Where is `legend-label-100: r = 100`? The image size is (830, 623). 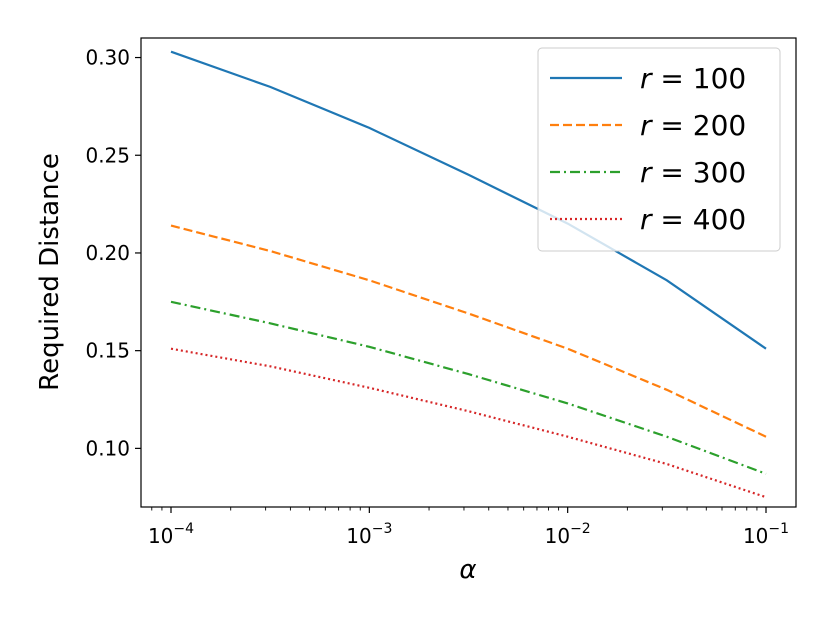 legend-label-100: r = 100 is located at coordinates (693, 78).